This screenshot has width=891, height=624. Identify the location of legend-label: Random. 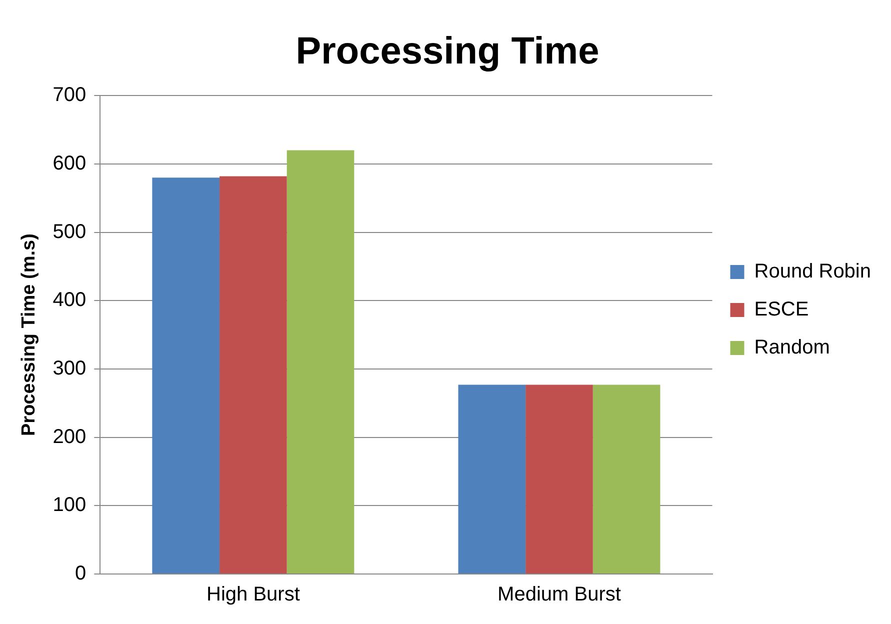
(792, 347).